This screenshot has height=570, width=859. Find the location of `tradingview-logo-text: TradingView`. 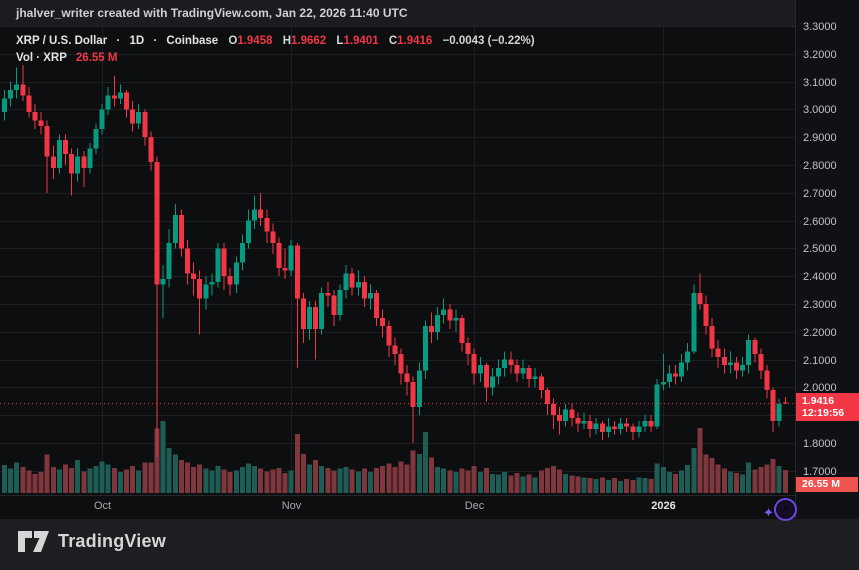

tradingview-logo-text: TradingView is located at coordinates (112, 541).